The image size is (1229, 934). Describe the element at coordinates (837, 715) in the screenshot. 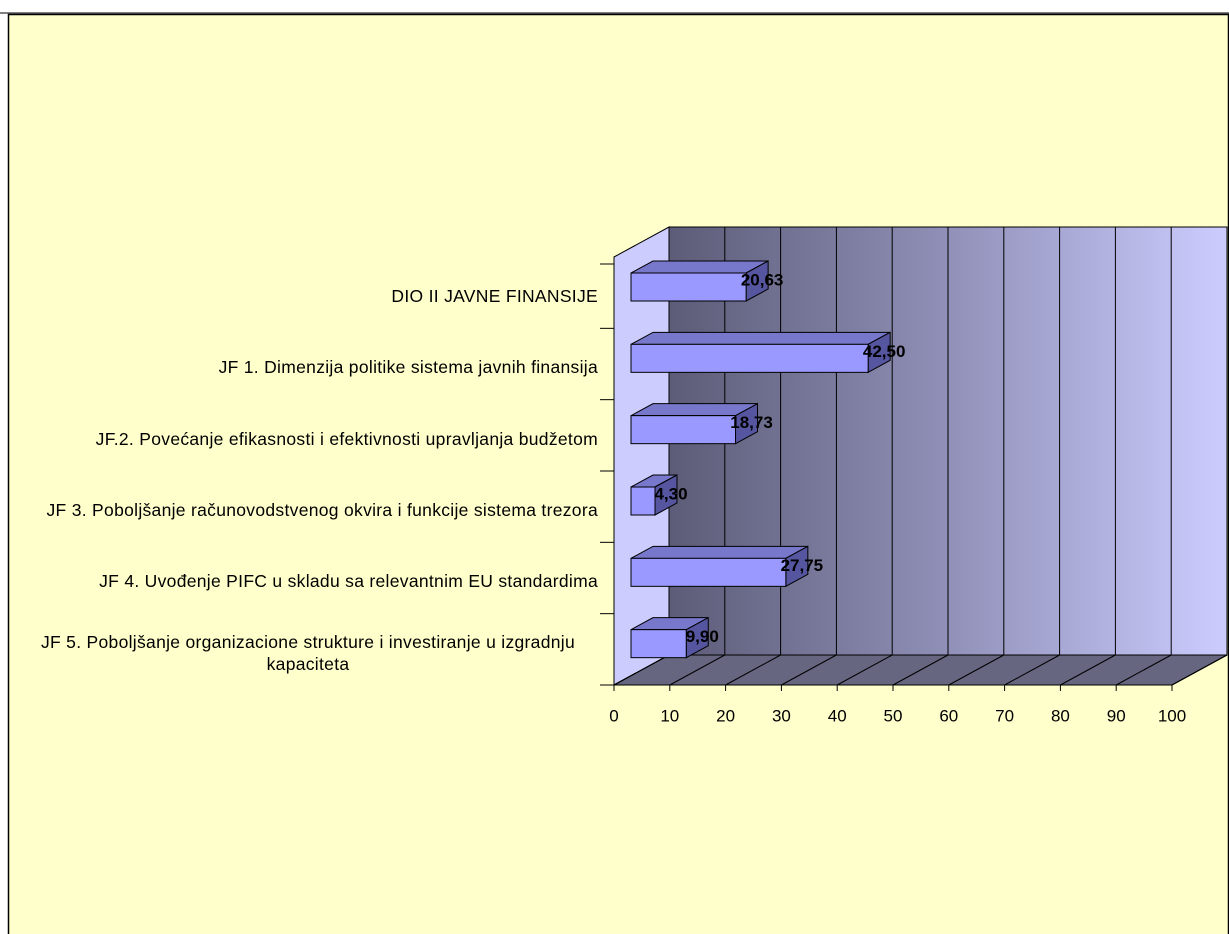

I see `x-tick-label: 40` at that location.